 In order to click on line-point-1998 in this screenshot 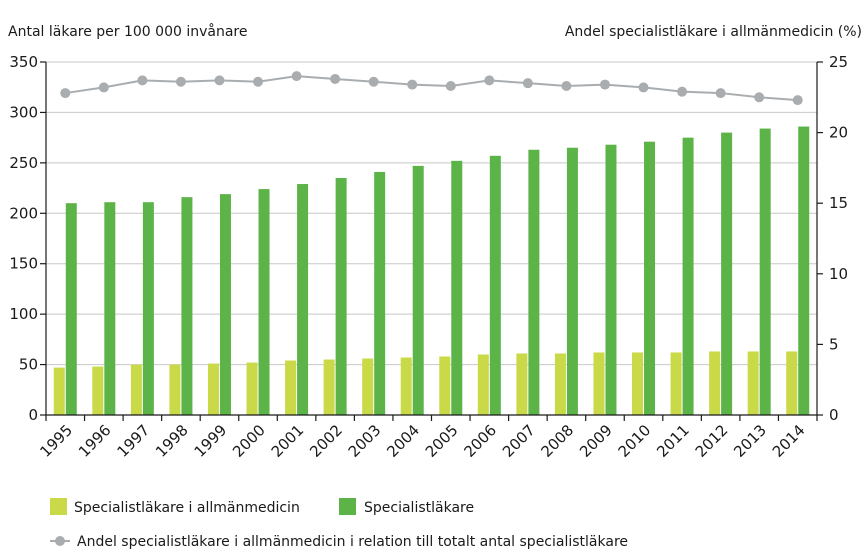, I will do `click(180, 81)`.